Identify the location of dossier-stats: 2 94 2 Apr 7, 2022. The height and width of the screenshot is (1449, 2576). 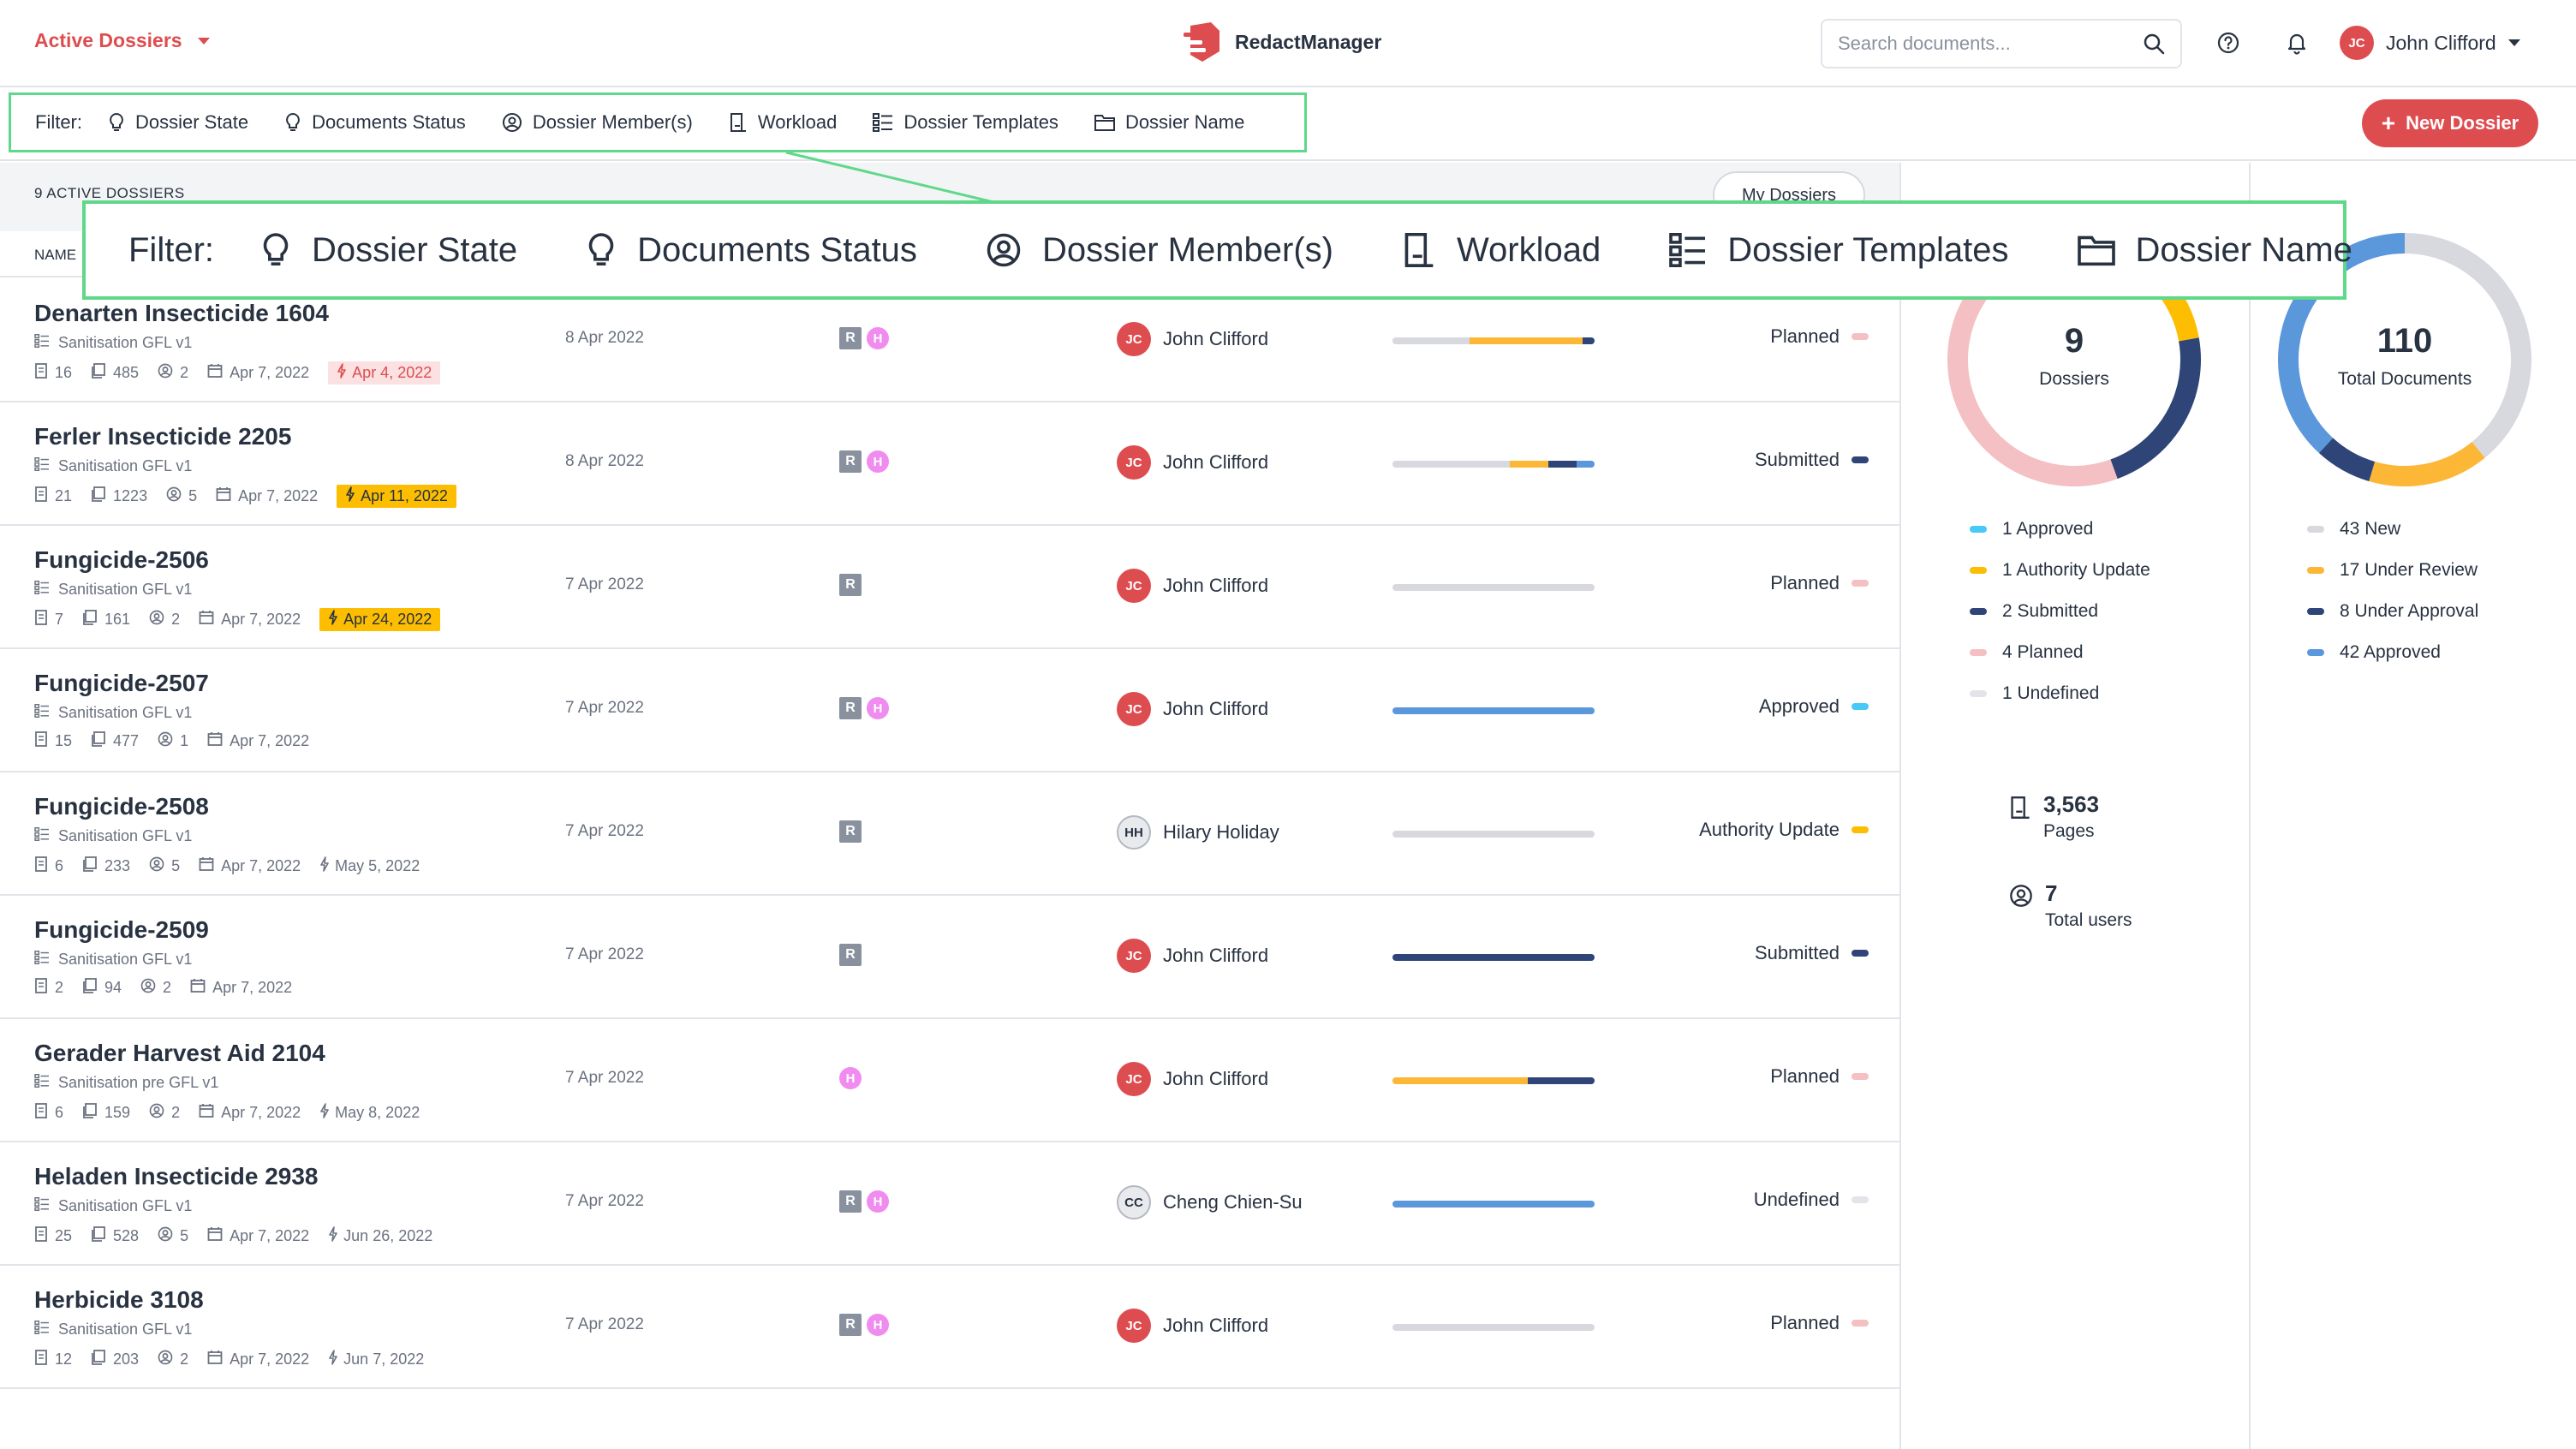
(163, 988).